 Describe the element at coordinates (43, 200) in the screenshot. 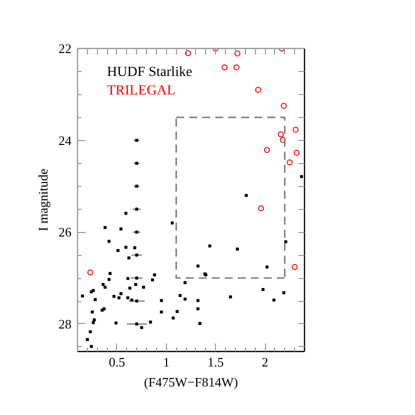

I see `y-axis-title: I magnitude` at that location.